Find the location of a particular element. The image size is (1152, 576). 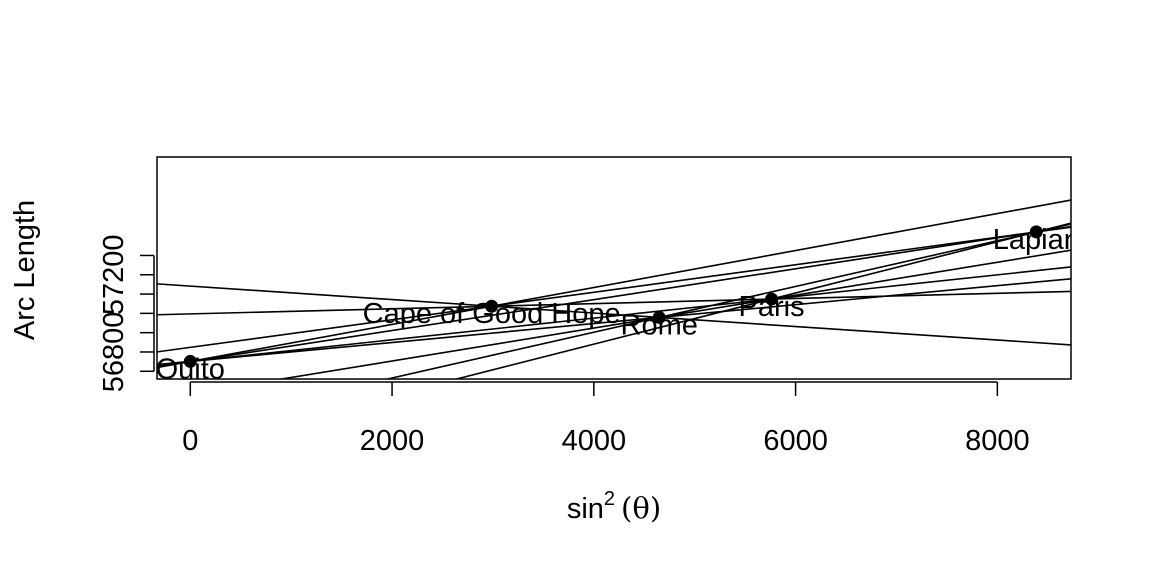

x-tick-label: 8000 is located at coordinates (997, 441).